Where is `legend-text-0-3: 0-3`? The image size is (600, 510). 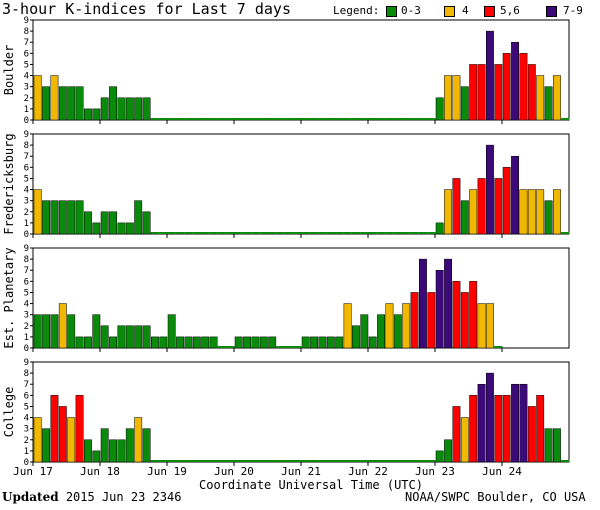 legend-text-0-3: 0-3 is located at coordinates (411, 10).